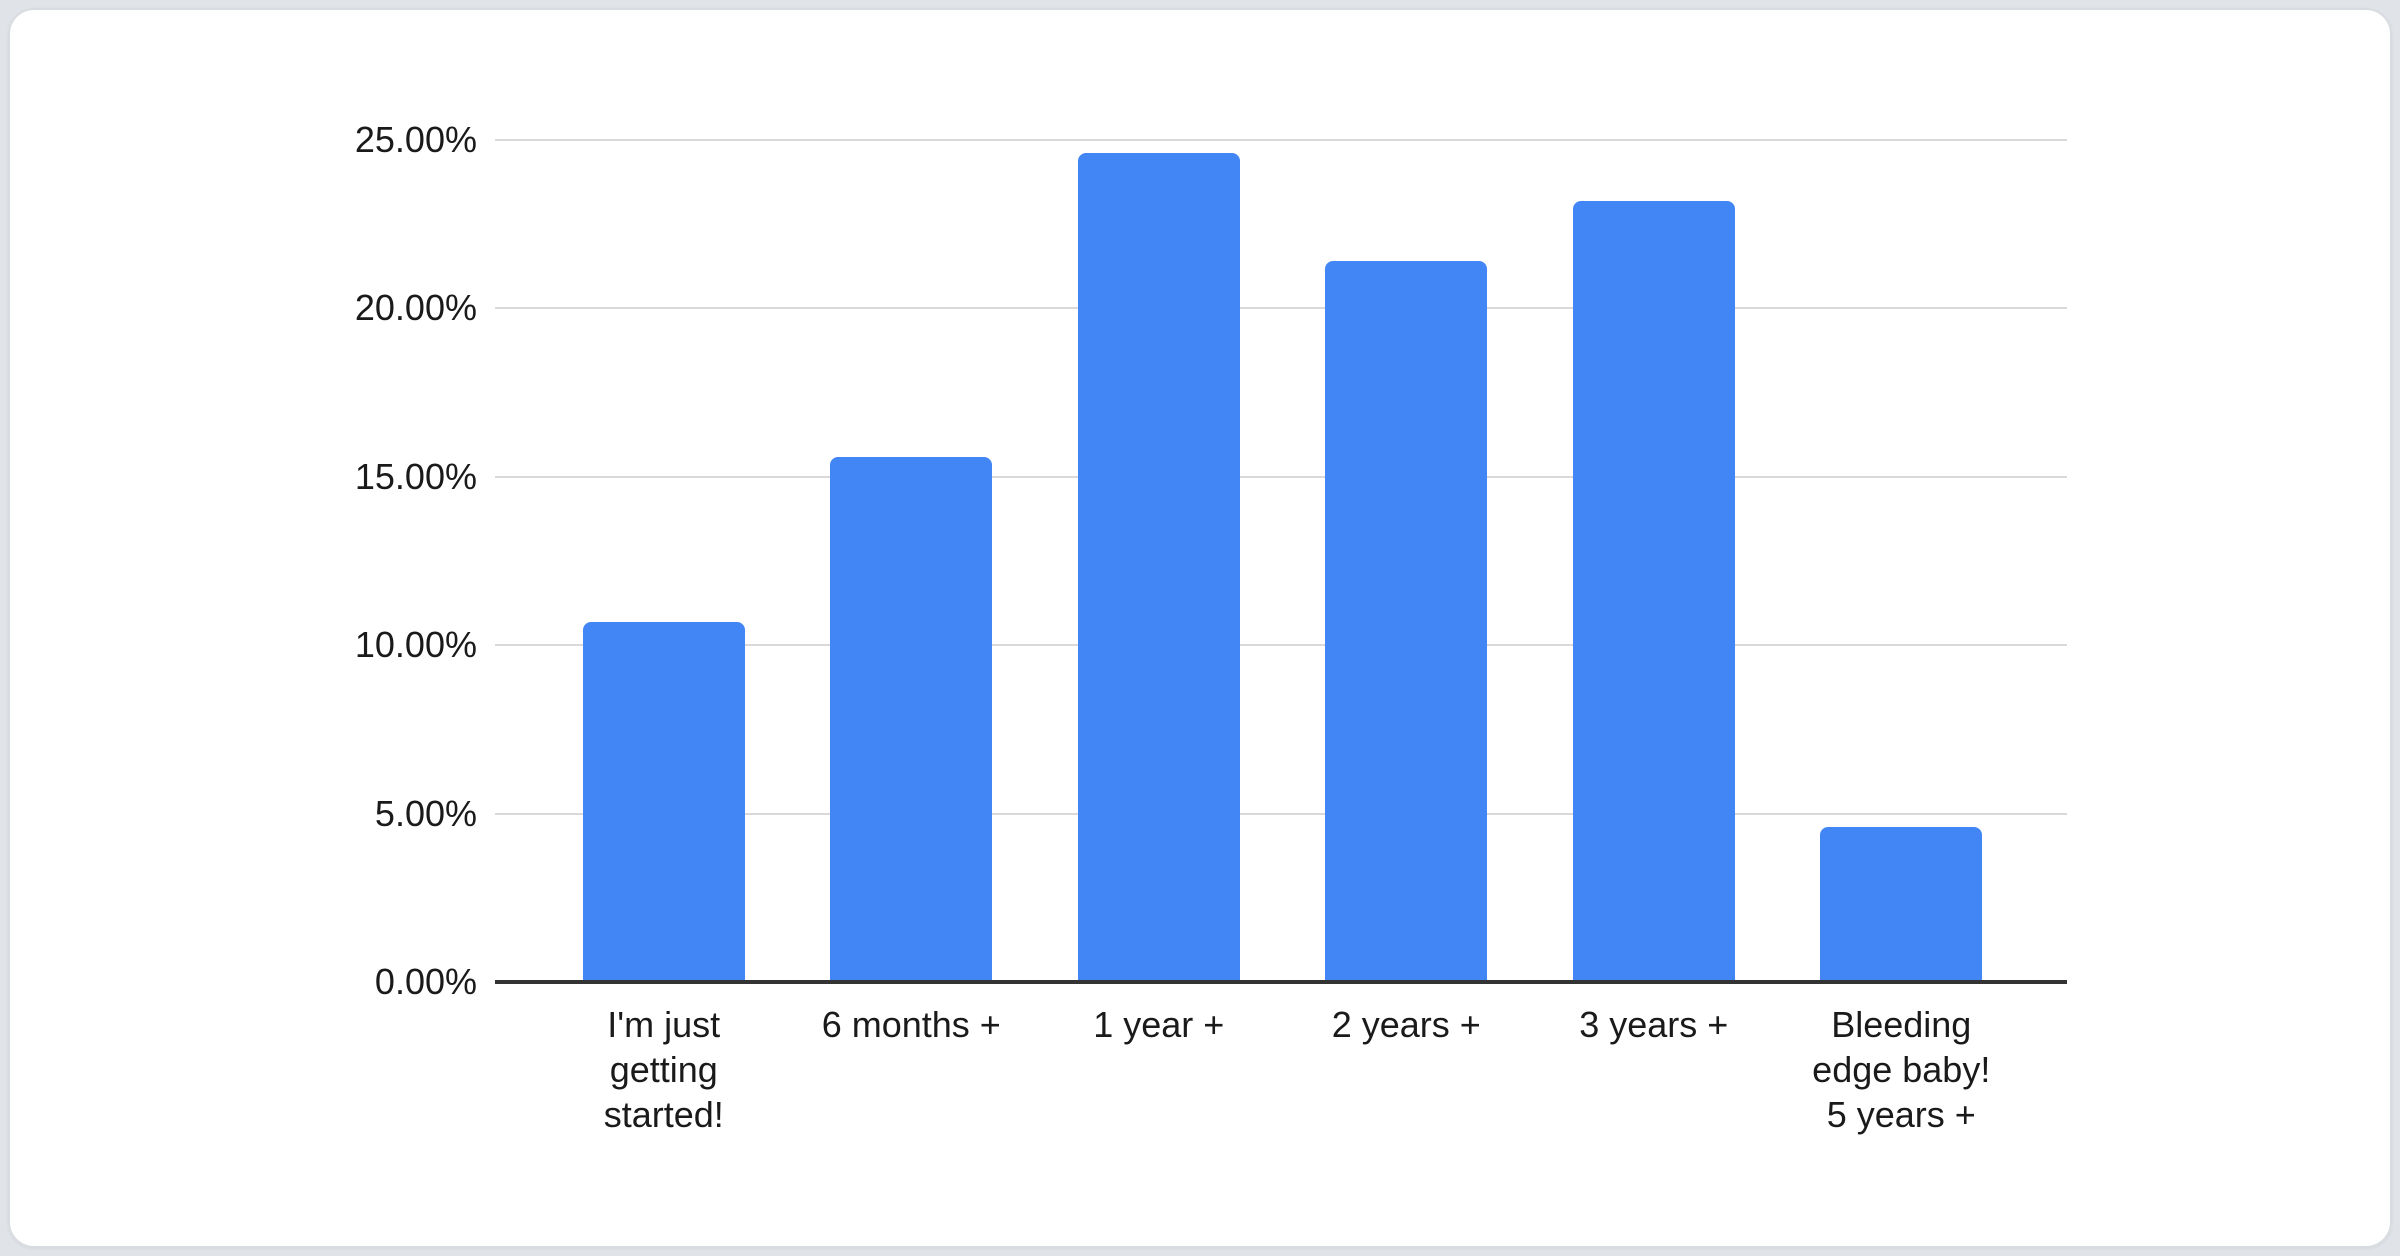 This screenshot has height=1256, width=2400. What do you see at coordinates (425, 813) in the screenshot?
I see `y-axis-tick-label: 5.00%` at bounding box center [425, 813].